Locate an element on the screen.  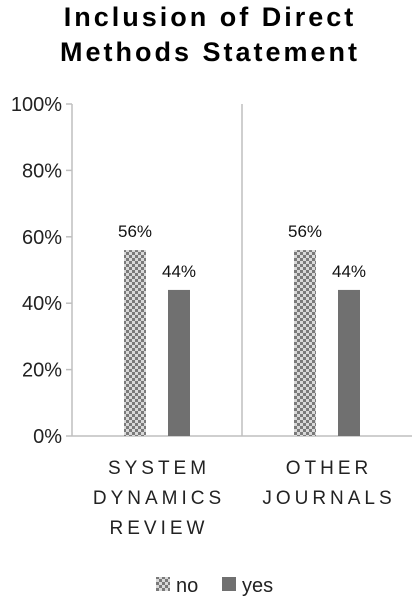
data-label-yes-1: 44% is located at coordinates (349, 271).